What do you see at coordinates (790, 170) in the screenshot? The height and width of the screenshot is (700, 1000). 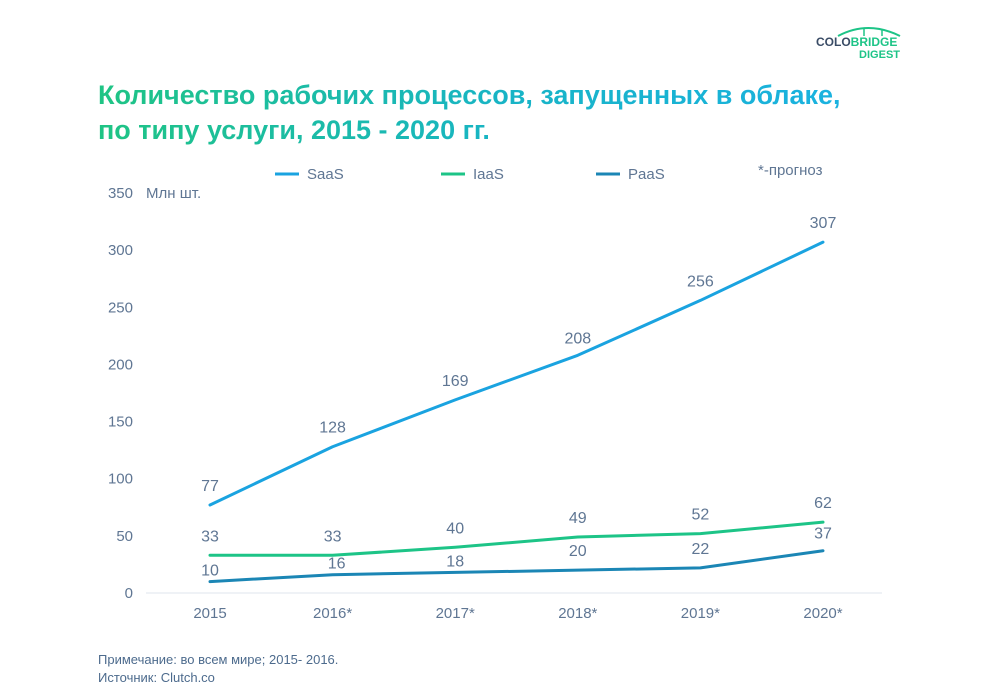 I see `forecast-note: *-прогноз` at bounding box center [790, 170].